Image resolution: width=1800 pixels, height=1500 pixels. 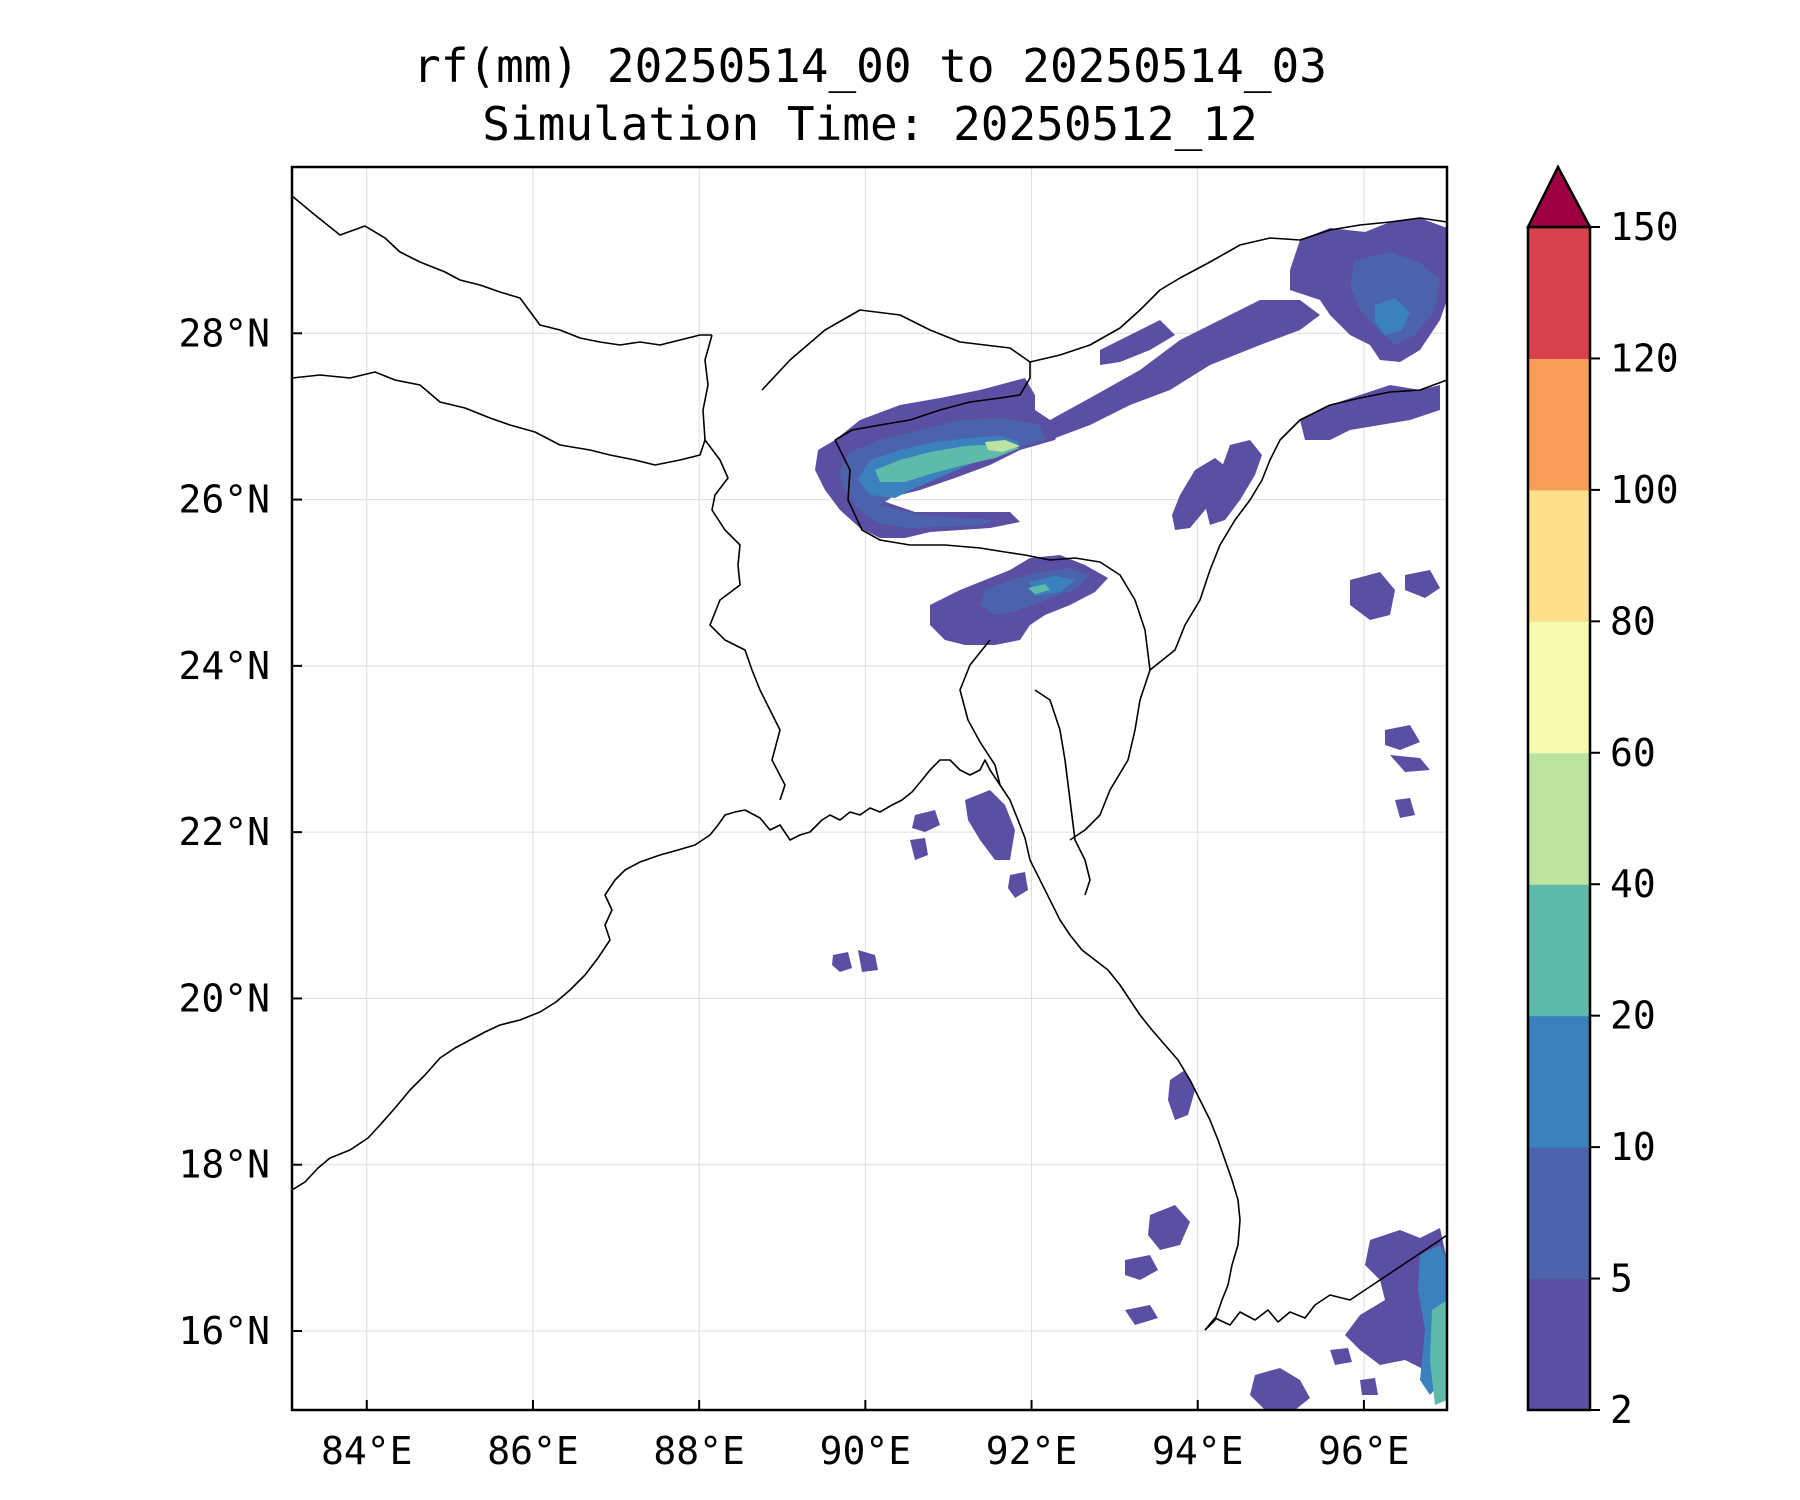 I want to click on rain-patch-myanmar-west, so click(x=1181, y=1095).